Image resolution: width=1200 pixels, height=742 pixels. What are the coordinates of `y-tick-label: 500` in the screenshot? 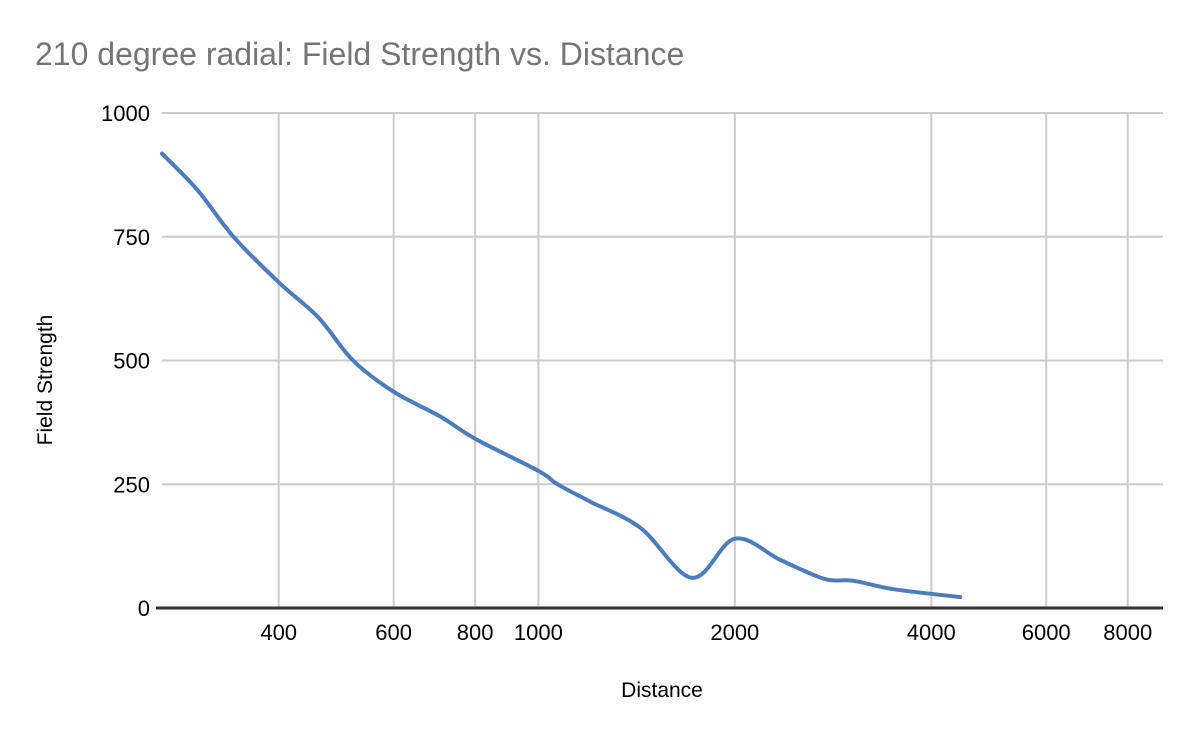 It's located at (131, 361).